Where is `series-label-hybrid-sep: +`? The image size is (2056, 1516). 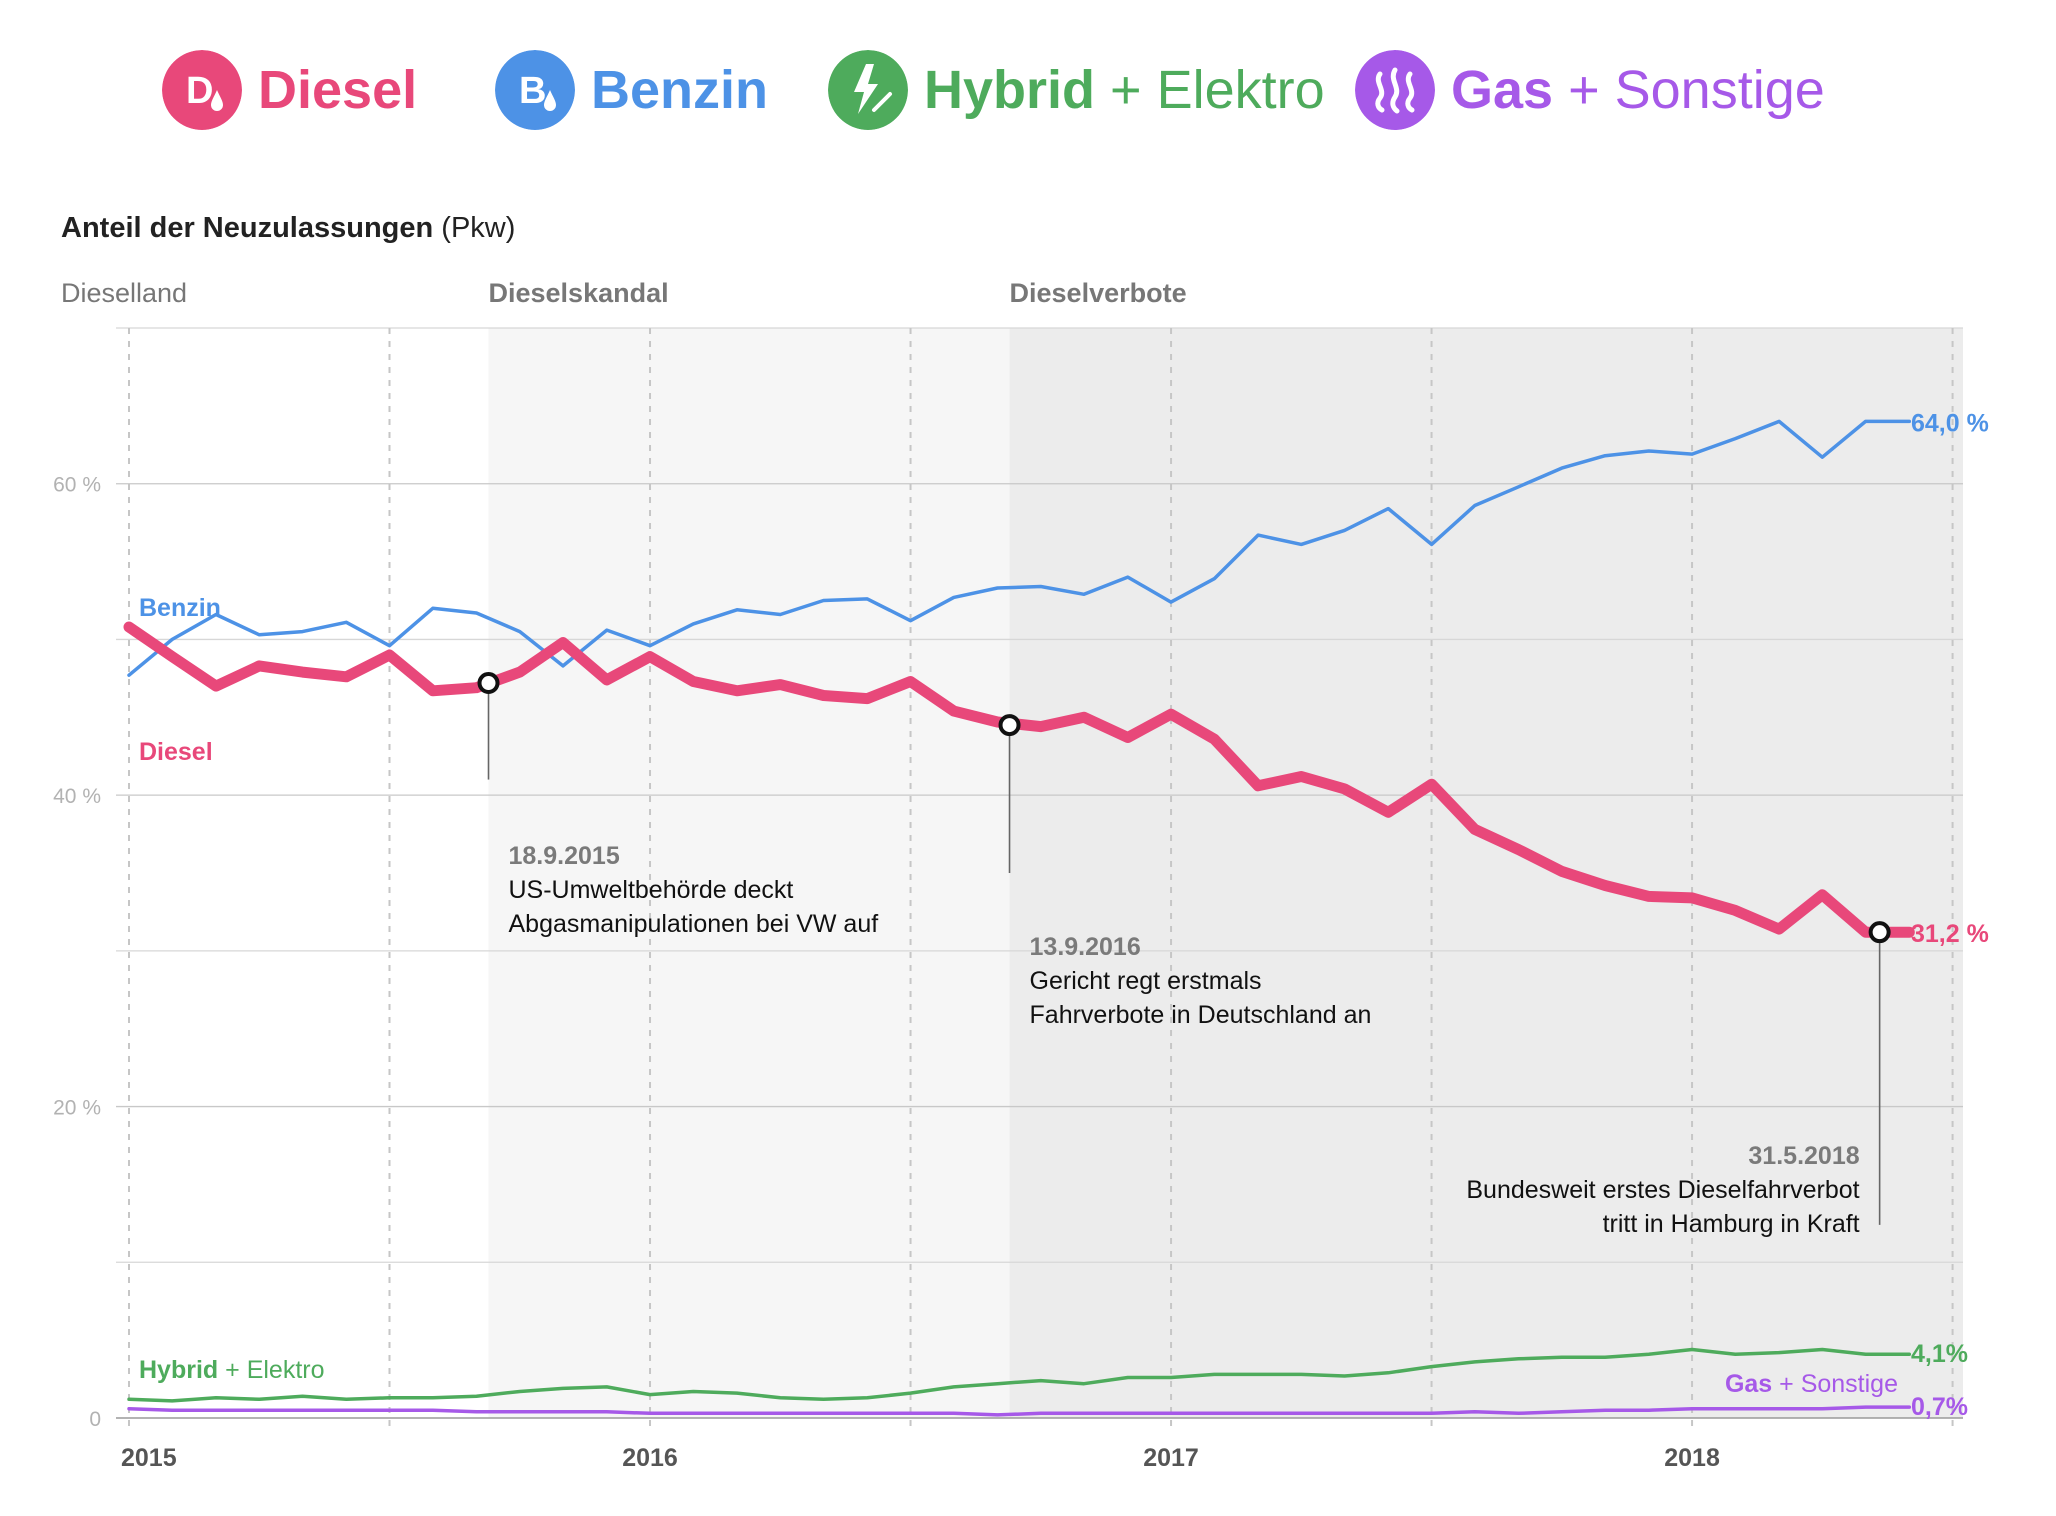 series-label-hybrid-sep: + is located at coordinates (232, 1370).